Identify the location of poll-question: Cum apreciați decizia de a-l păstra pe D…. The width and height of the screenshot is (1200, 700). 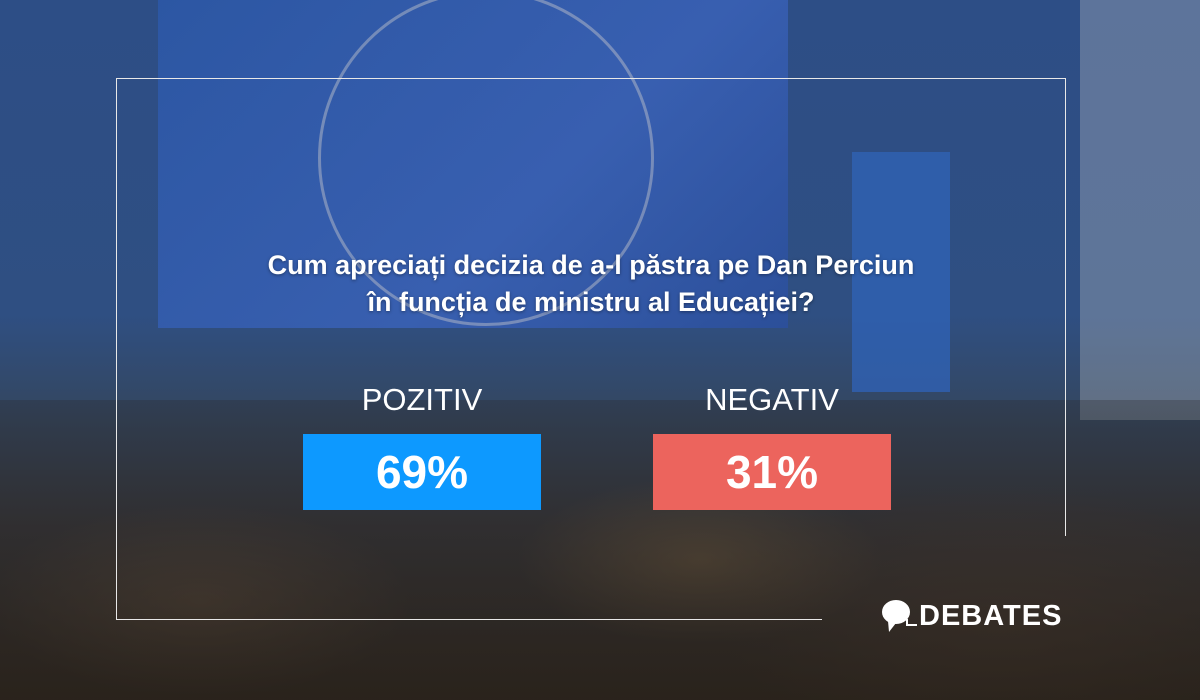
(591, 284).